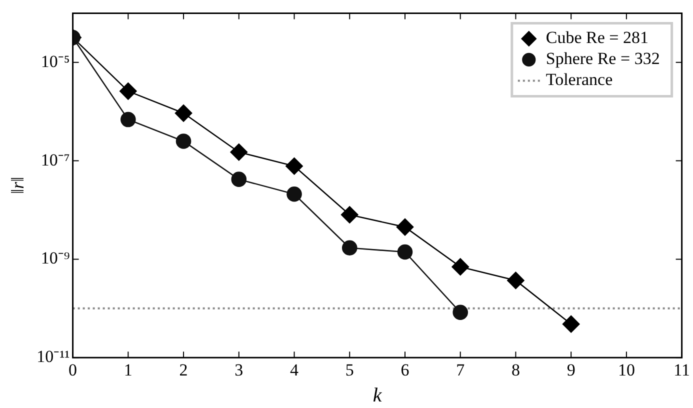  What do you see at coordinates (183, 370) in the screenshot?
I see `x-tick-label: 2` at bounding box center [183, 370].